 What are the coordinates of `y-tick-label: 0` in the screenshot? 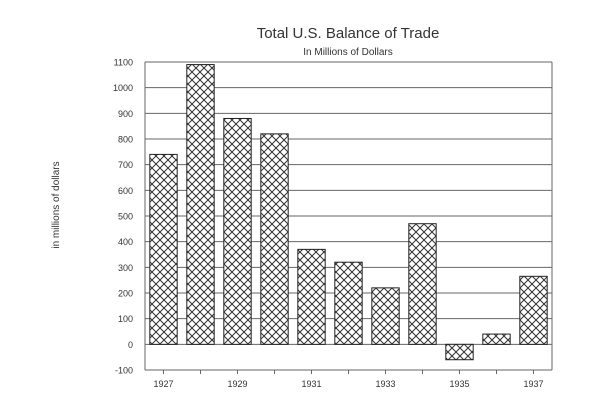 It's located at (130, 345).